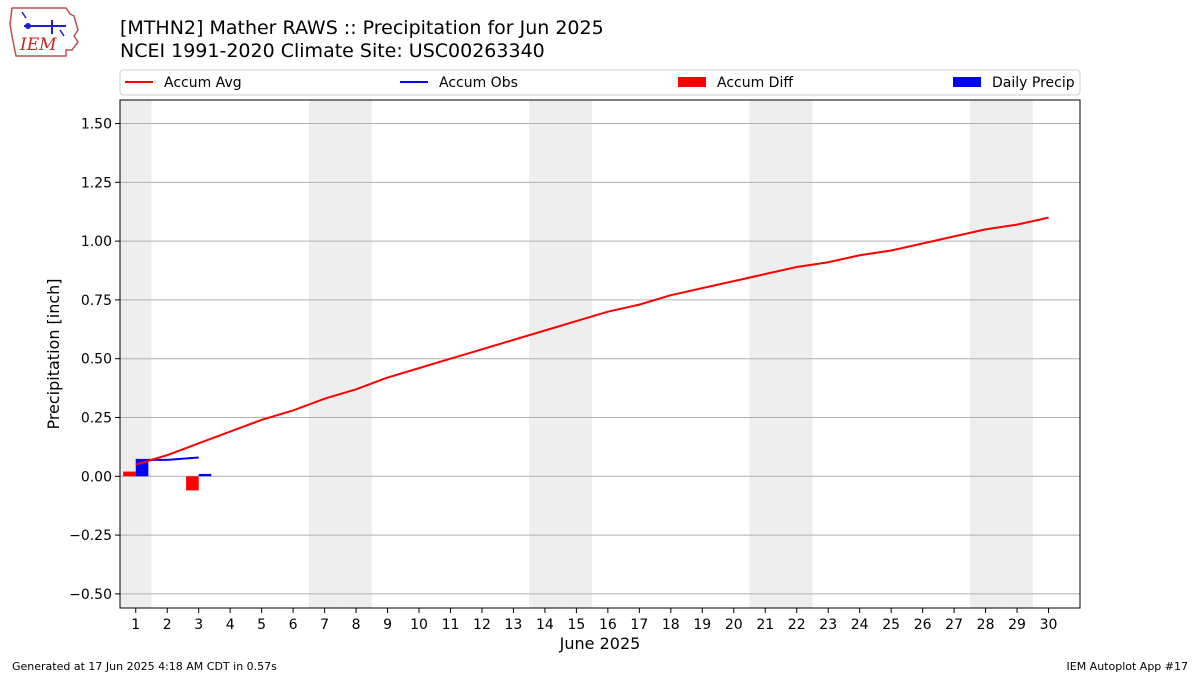 This screenshot has width=1200, height=675. What do you see at coordinates (90, 595) in the screenshot?
I see `y-tick-label: −0.50` at bounding box center [90, 595].